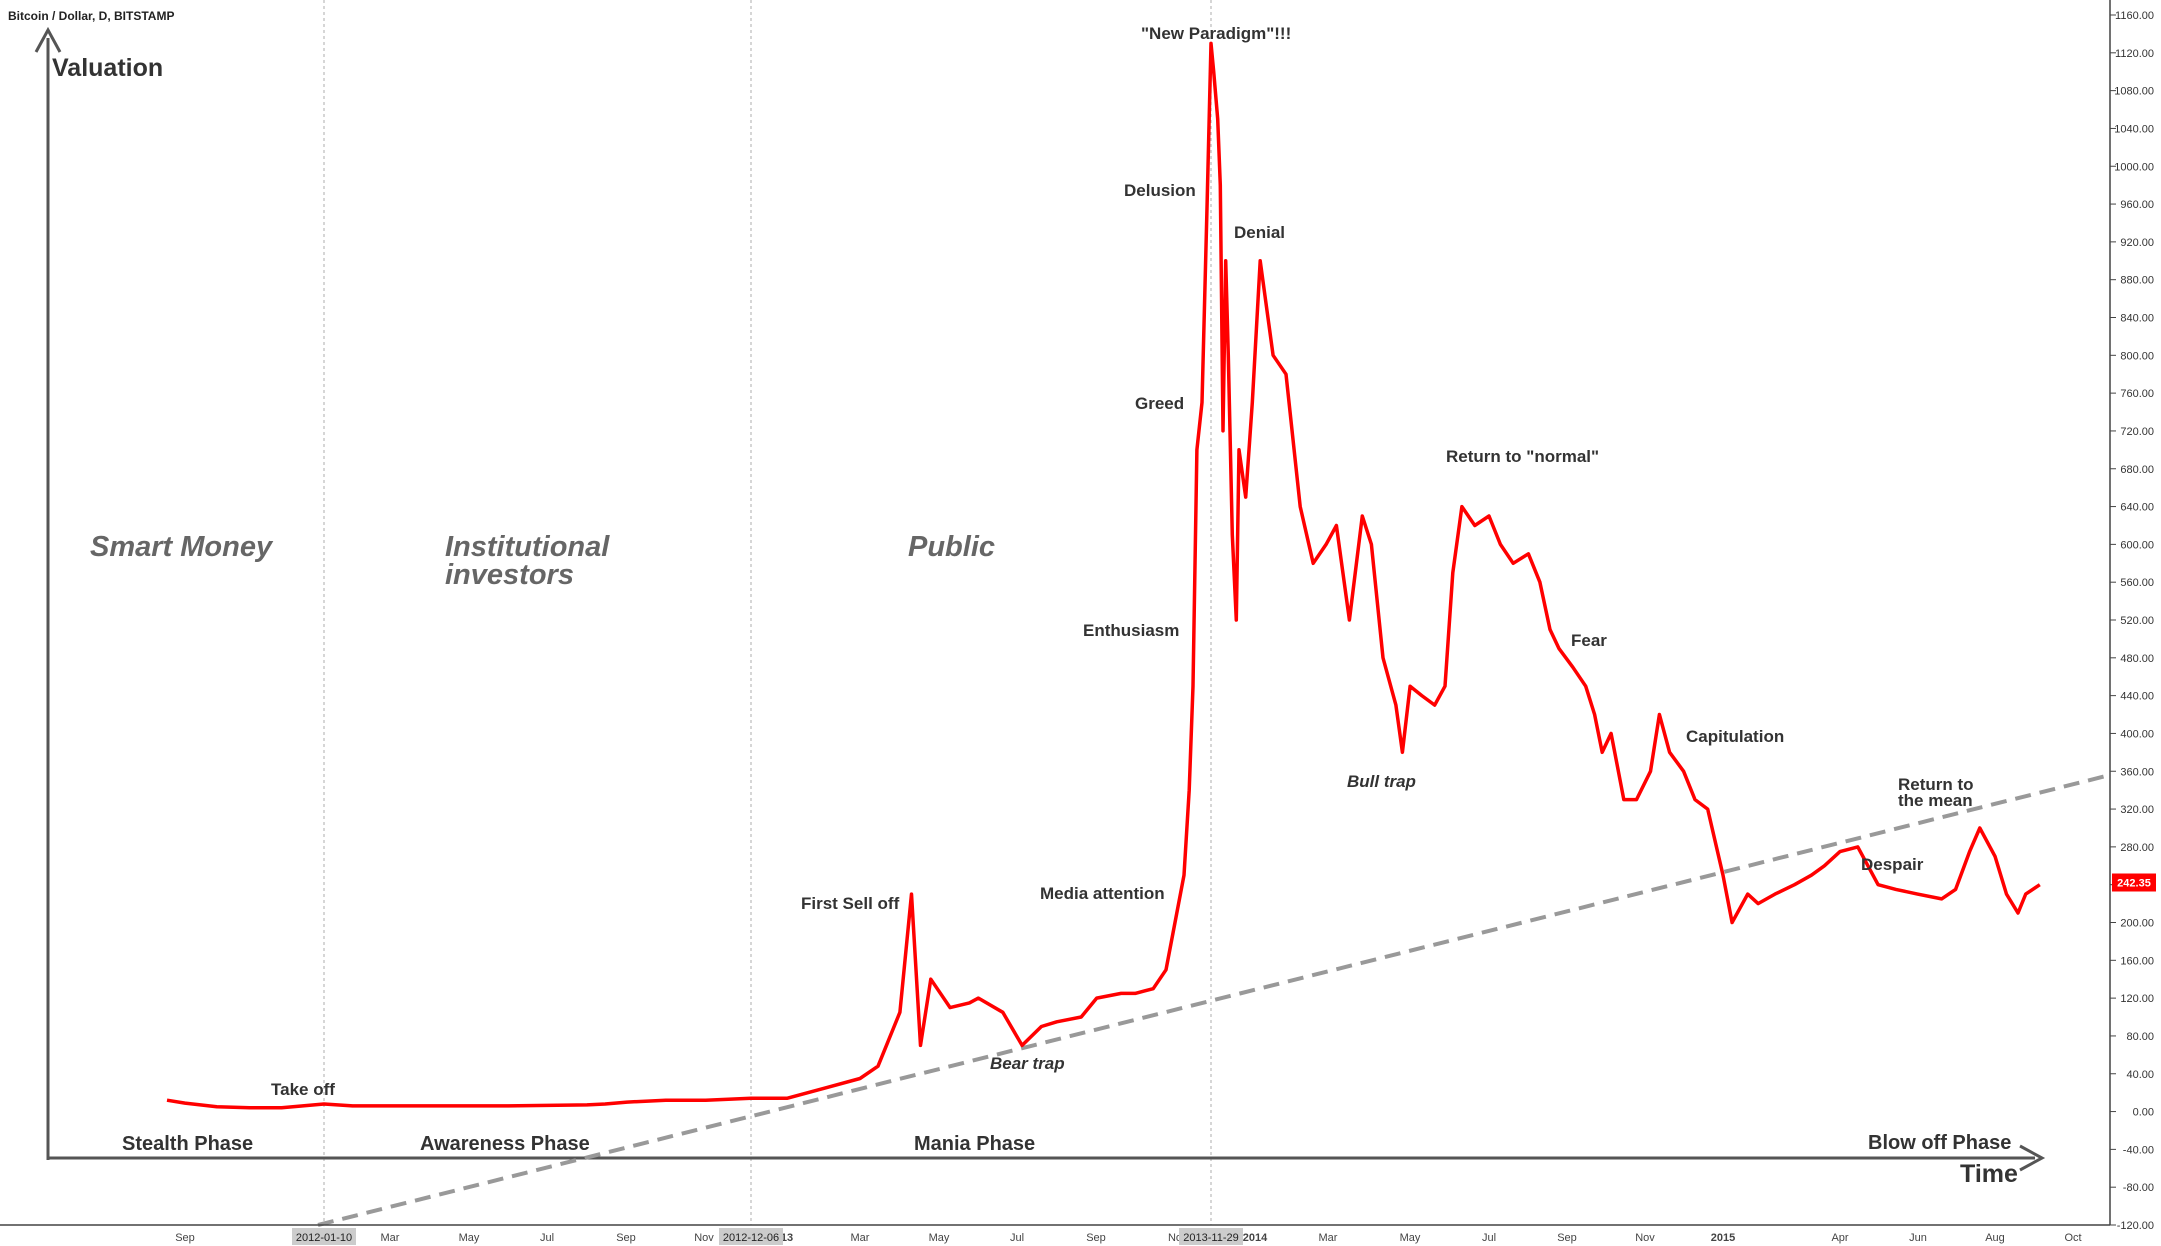  I want to click on price-tick-label: 720.00, so click(2137, 432).